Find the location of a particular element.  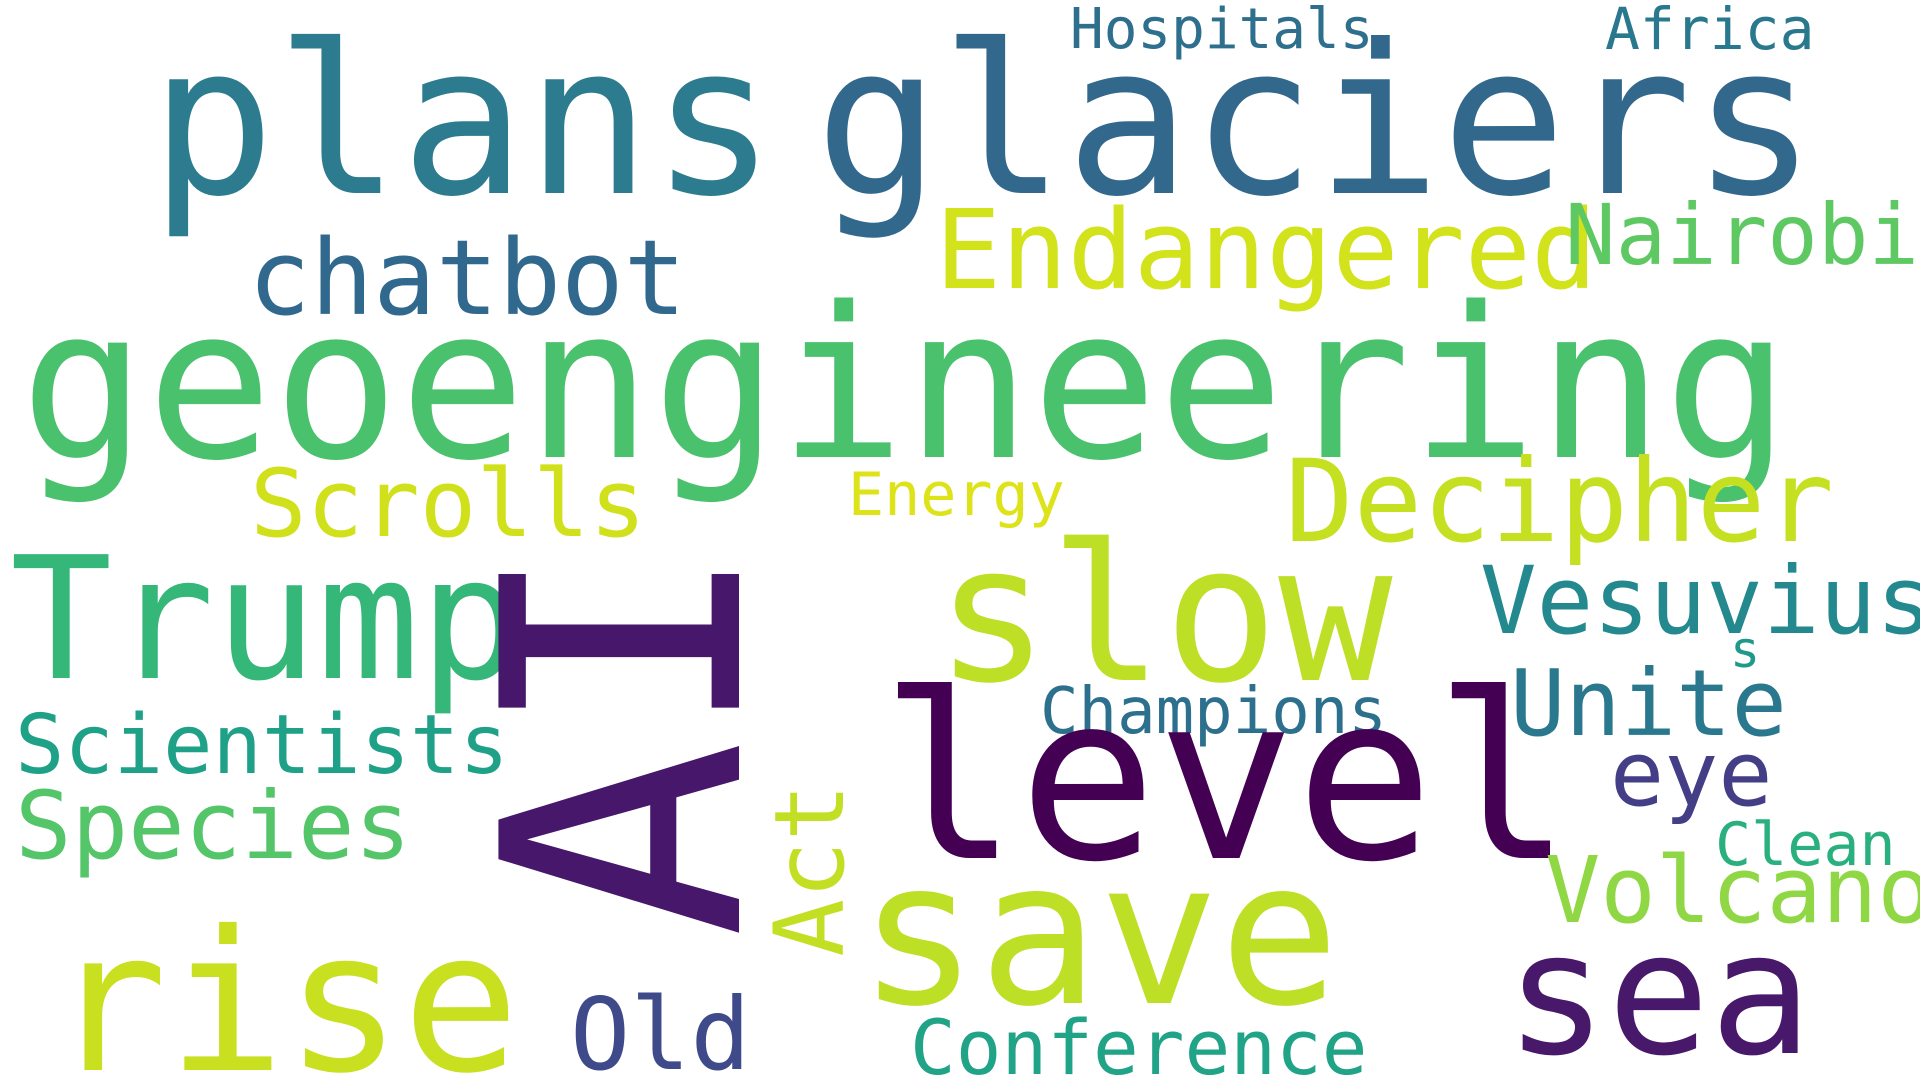

word-species: Species is located at coordinates (213, 826).